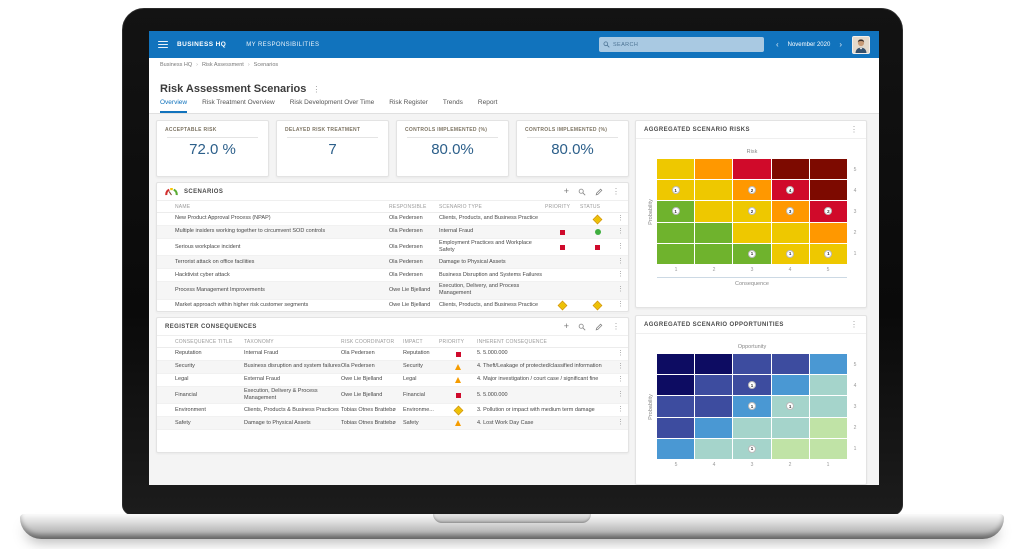 The width and height of the screenshot is (1024, 549). What do you see at coordinates (283, 44) in the screenshot?
I see `nav-my-responsibilities: MY RESPONSIBILITIES` at bounding box center [283, 44].